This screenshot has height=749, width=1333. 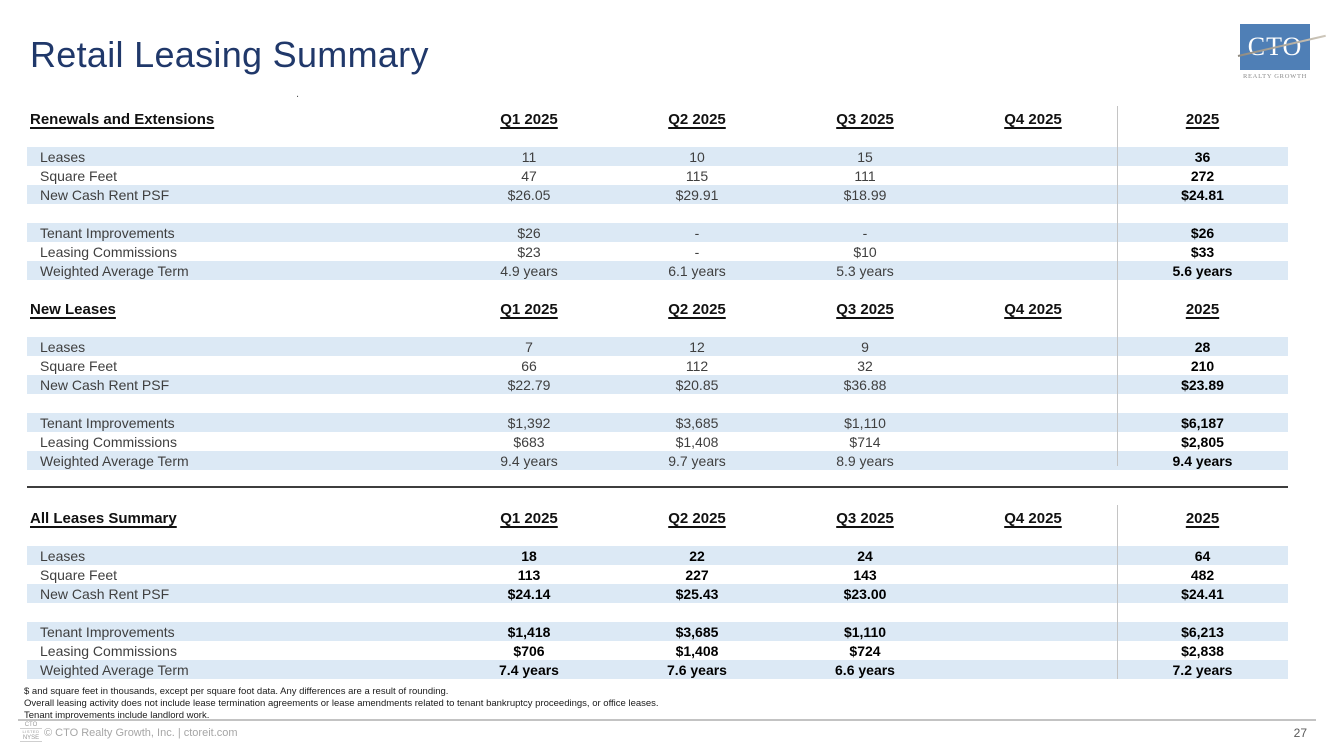 What do you see at coordinates (697, 384) in the screenshot?
I see `cell-q2: $20.85` at bounding box center [697, 384].